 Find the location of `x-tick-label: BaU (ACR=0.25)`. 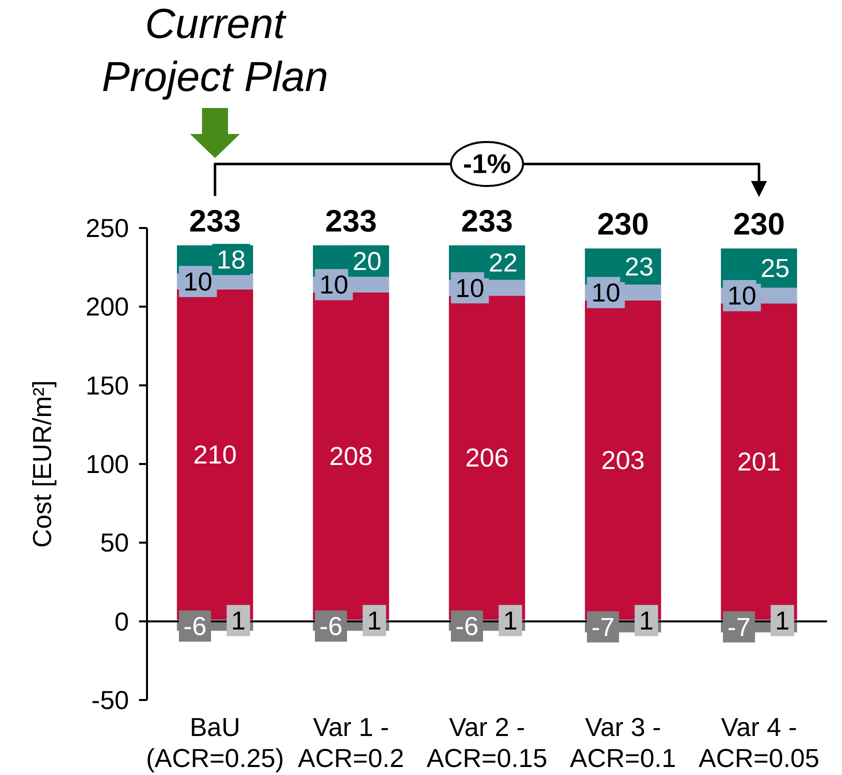

x-tick-label: BaU (ACR=0.25) is located at coordinates (215, 742).